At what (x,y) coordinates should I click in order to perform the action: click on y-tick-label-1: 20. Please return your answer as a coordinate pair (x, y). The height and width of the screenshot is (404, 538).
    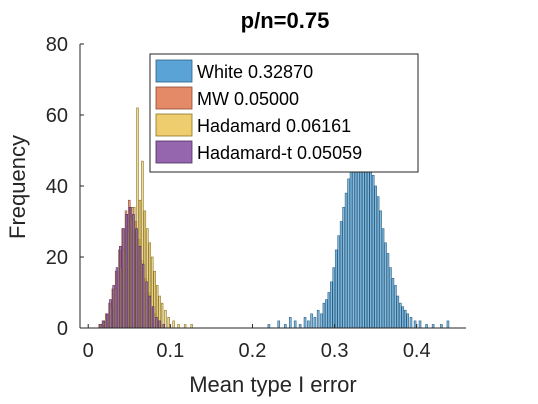
    Looking at the image, I should click on (57, 258).